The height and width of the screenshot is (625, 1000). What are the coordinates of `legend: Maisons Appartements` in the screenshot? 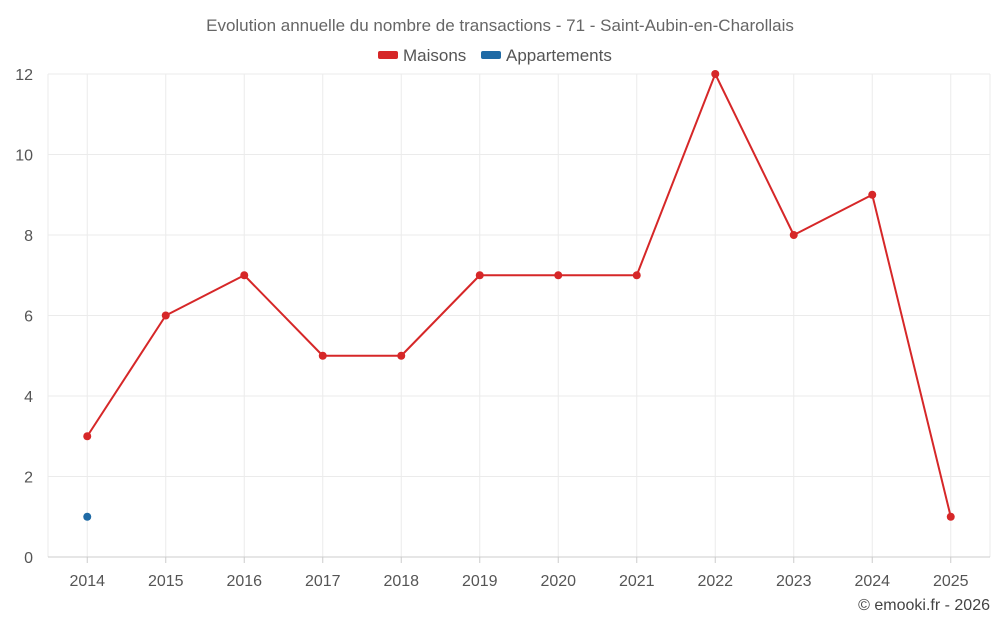 It's located at (495, 55).